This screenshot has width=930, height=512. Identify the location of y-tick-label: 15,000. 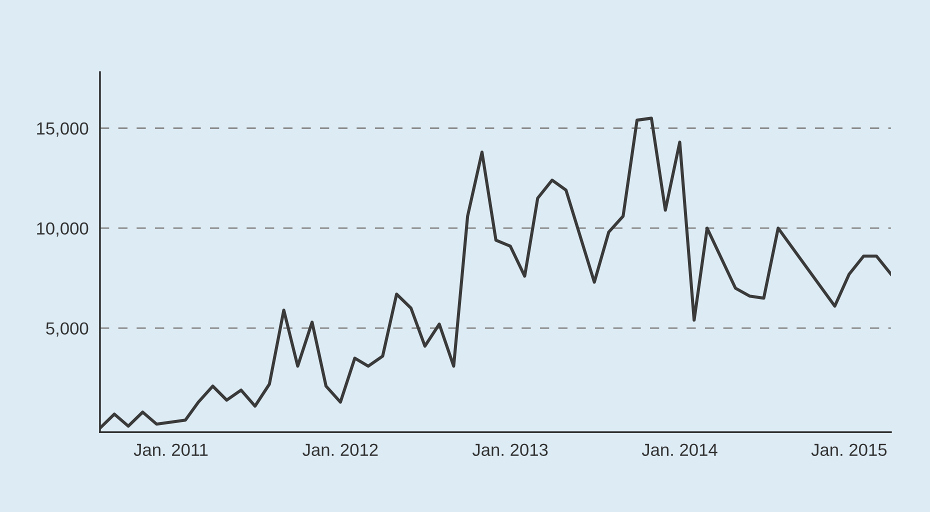
(62, 129).